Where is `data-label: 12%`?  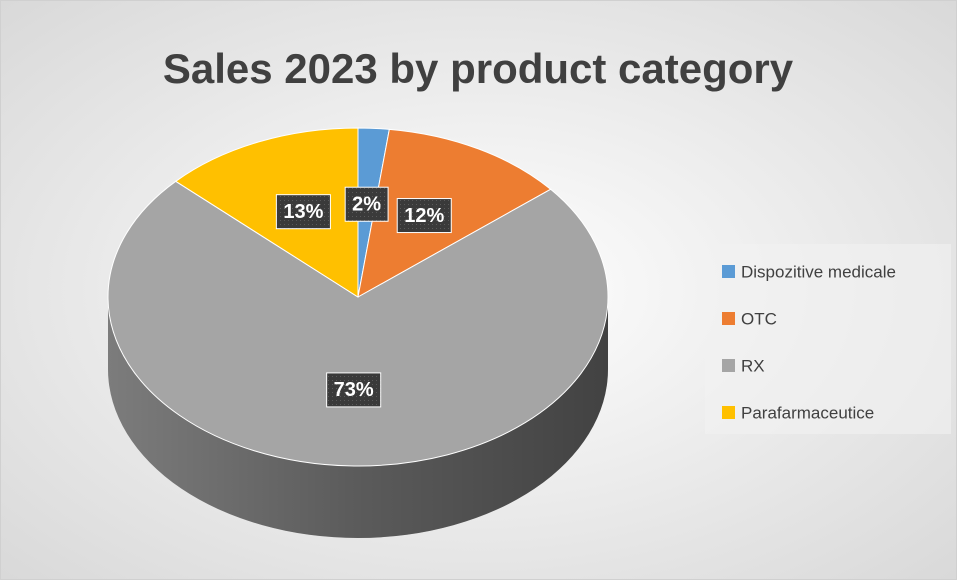
data-label: 12% is located at coordinates (424, 216).